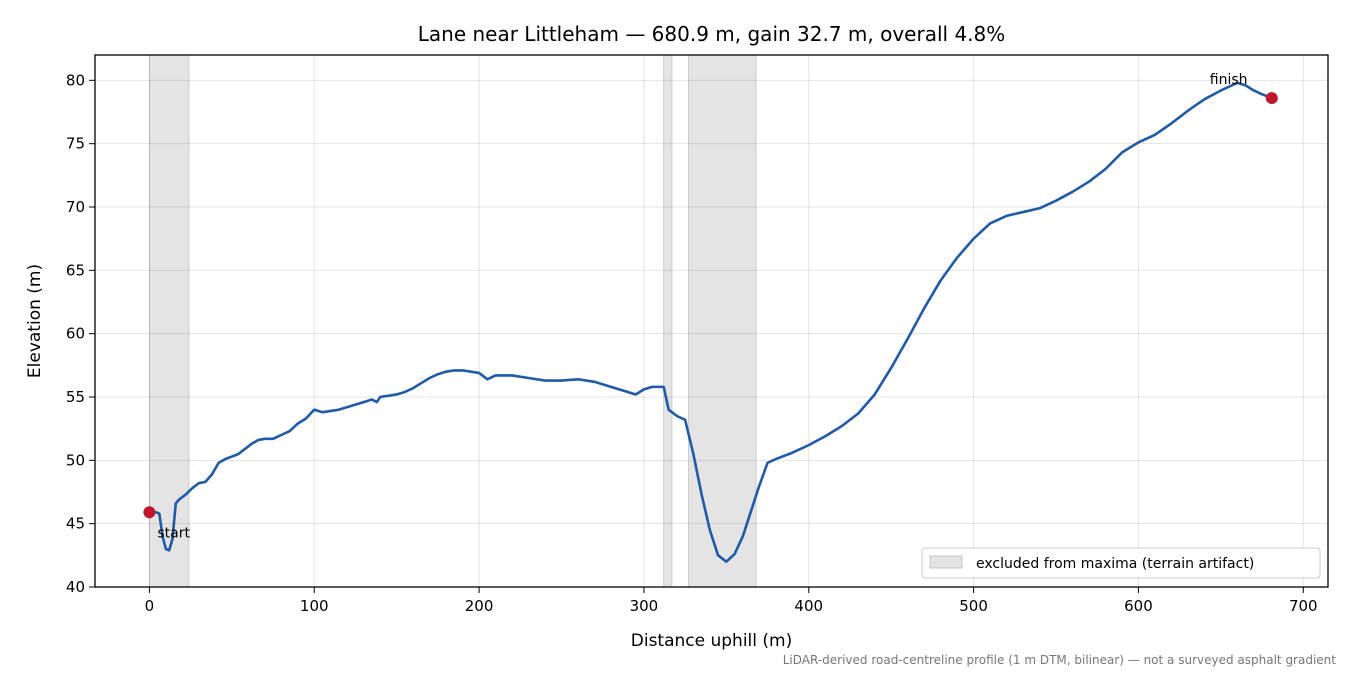  I want to click on y-axis-ticks: 40 45 50 55 60 65 70 75 80, so click(80, 333).